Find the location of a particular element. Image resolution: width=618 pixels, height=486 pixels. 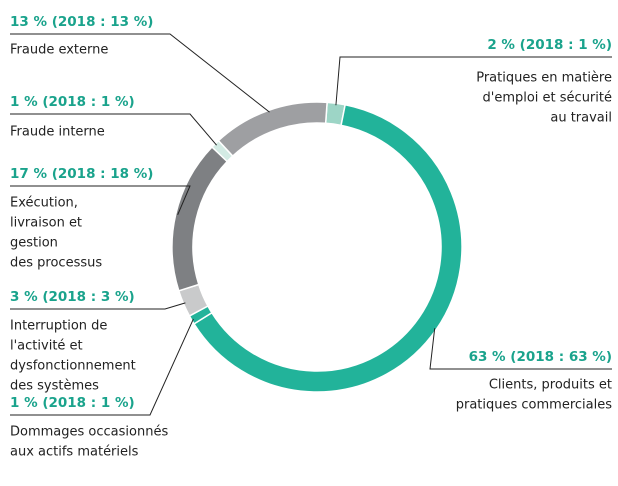

value-label: 2 % (2018 : 1 %) is located at coordinates (549, 45).